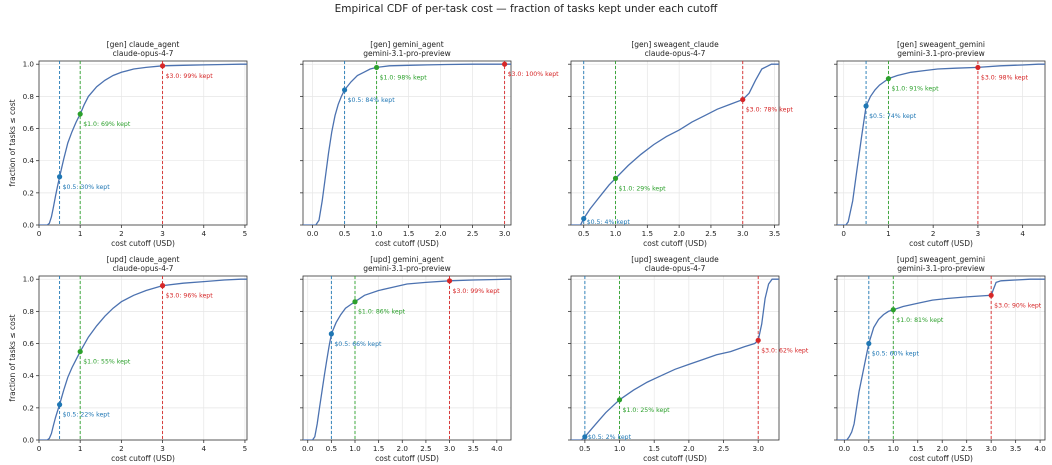 The height and width of the screenshot is (465, 1052). I want to click on cutoff-label: $3.0: 90% kept, so click(1018, 305).